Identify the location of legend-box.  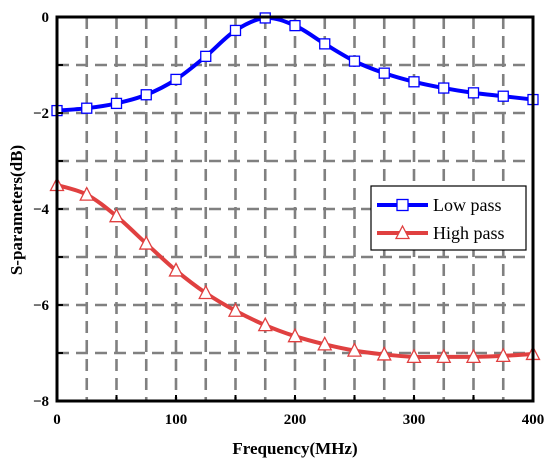
(448, 218).